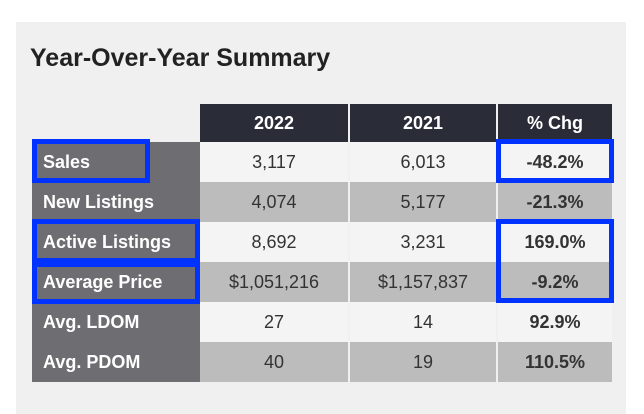 The image size is (644, 414). I want to click on cell-2021: 3,231, so click(423, 242).